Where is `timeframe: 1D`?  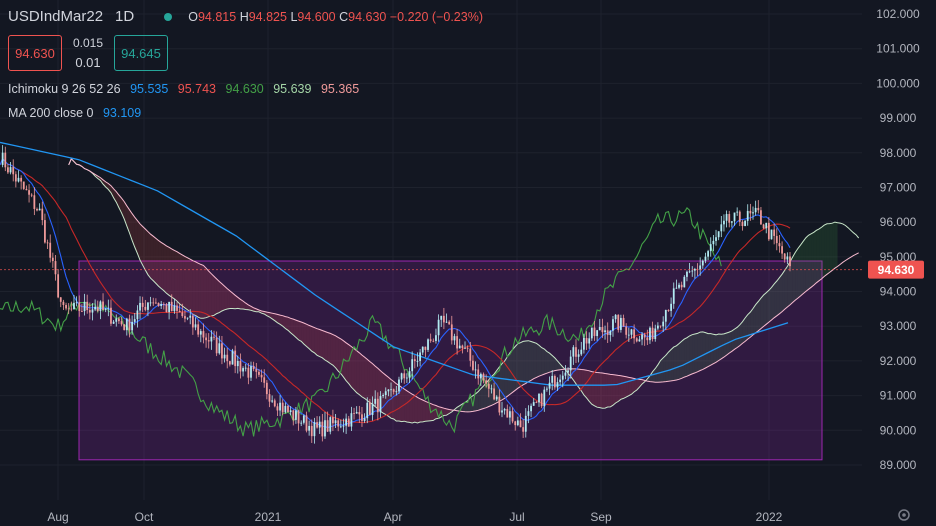 timeframe: 1D is located at coordinates (125, 16).